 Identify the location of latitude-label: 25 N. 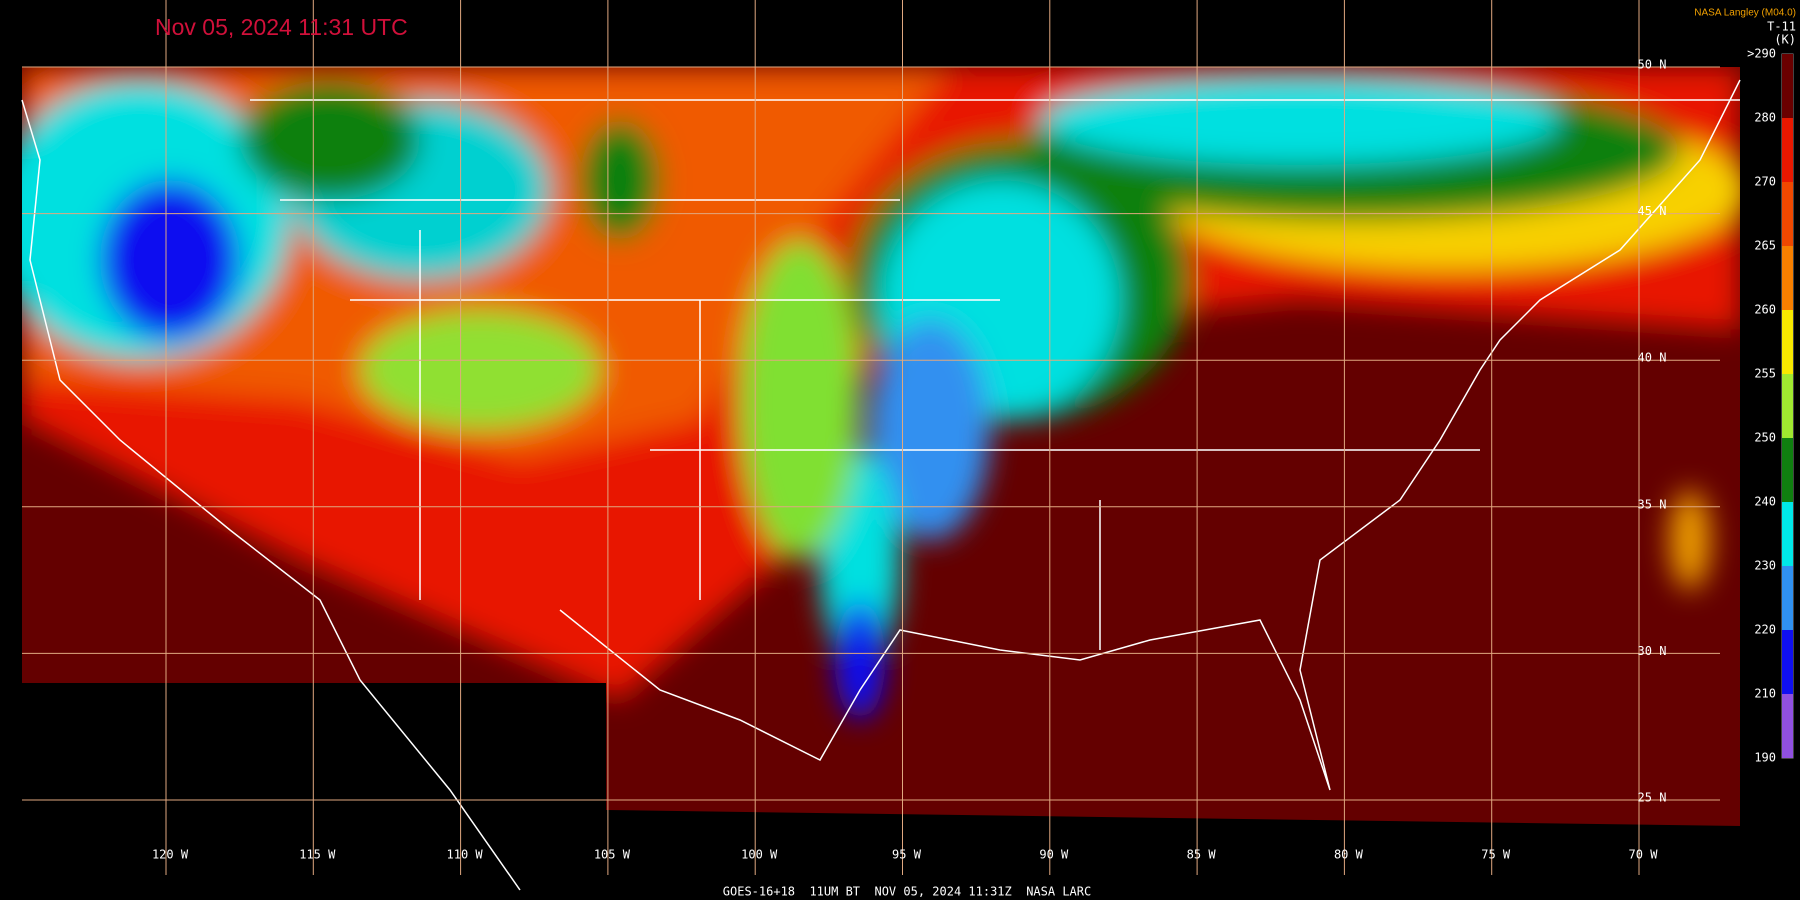
(1652, 798).